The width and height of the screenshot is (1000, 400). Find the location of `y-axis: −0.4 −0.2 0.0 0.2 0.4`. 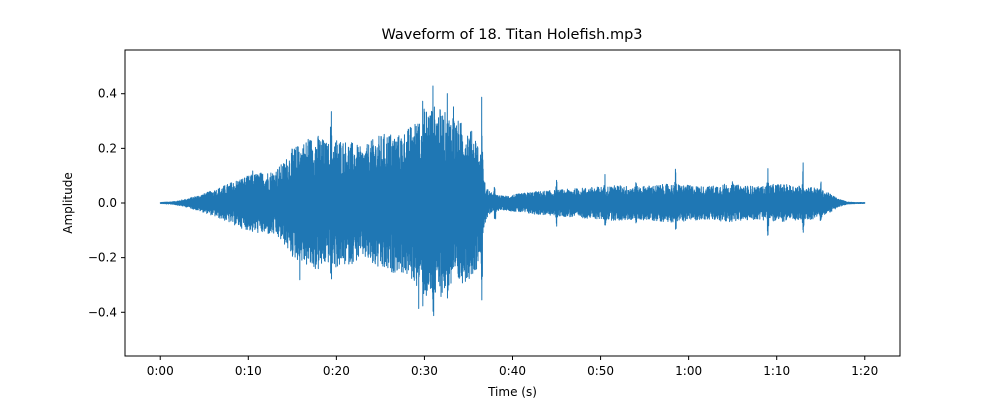

y-axis: −0.4 −0.2 0.0 0.2 0.4 is located at coordinates (106, 203).